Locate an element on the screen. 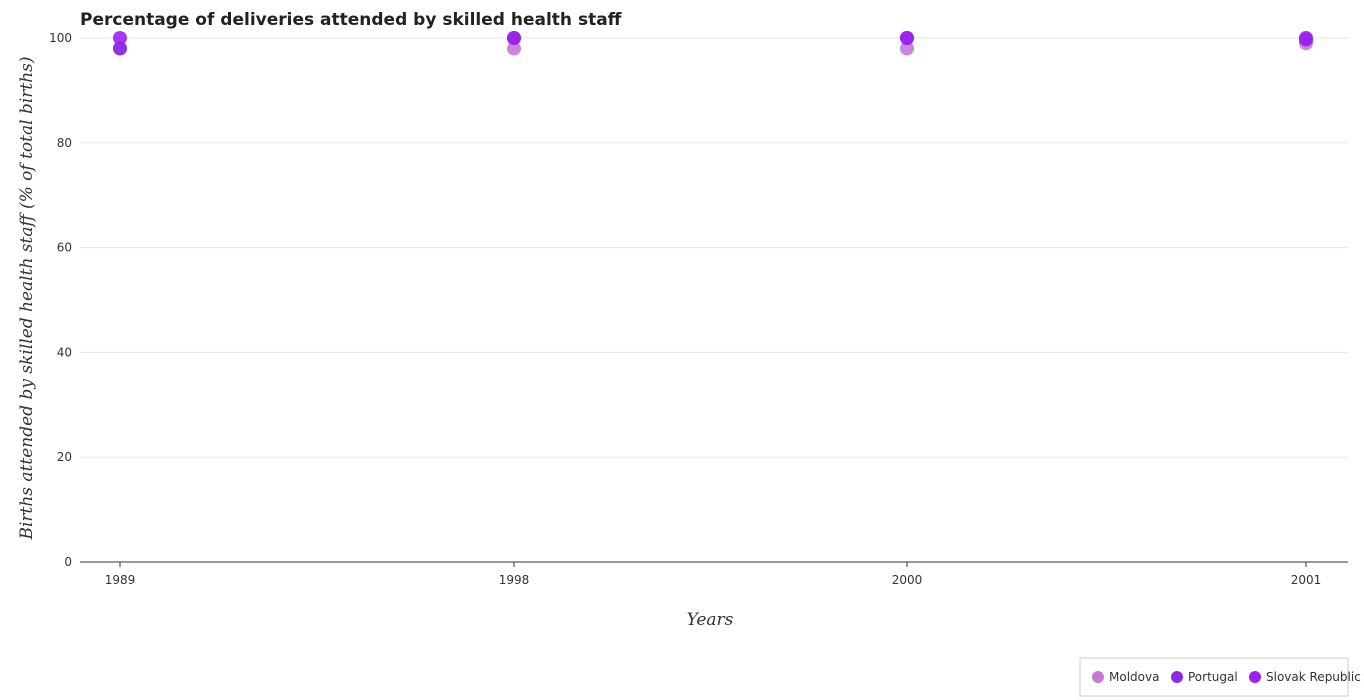 The width and height of the screenshot is (1364, 700). legend-label: Moldova is located at coordinates (1134, 677).